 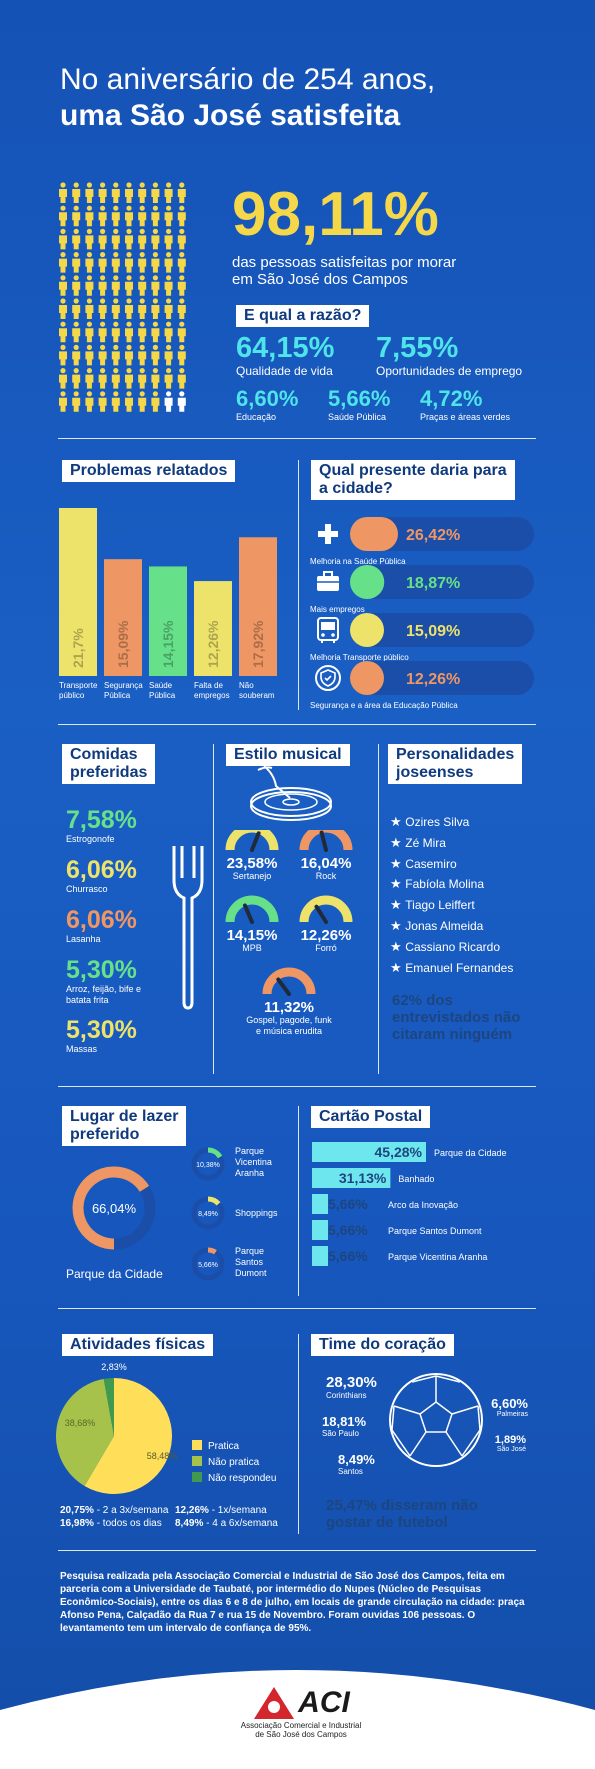 What do you see at coordinates (371, 1117) in the screenshot?
I see `postcard-title: Cartão Postal` at bounding box center [371, 1117].